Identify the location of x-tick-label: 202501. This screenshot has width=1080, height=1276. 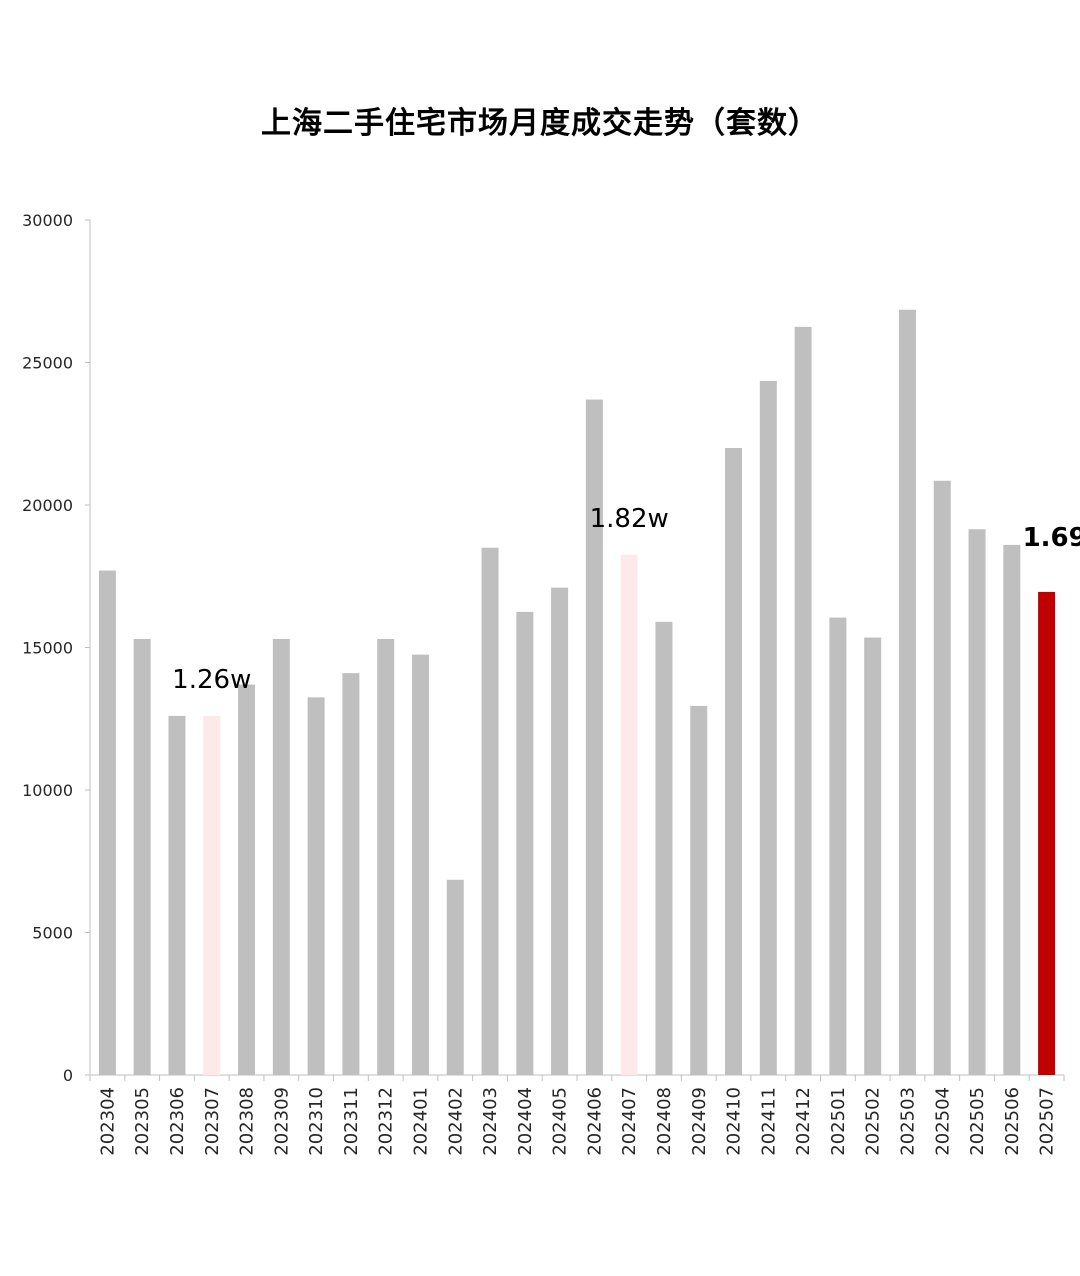
(838, 1121).